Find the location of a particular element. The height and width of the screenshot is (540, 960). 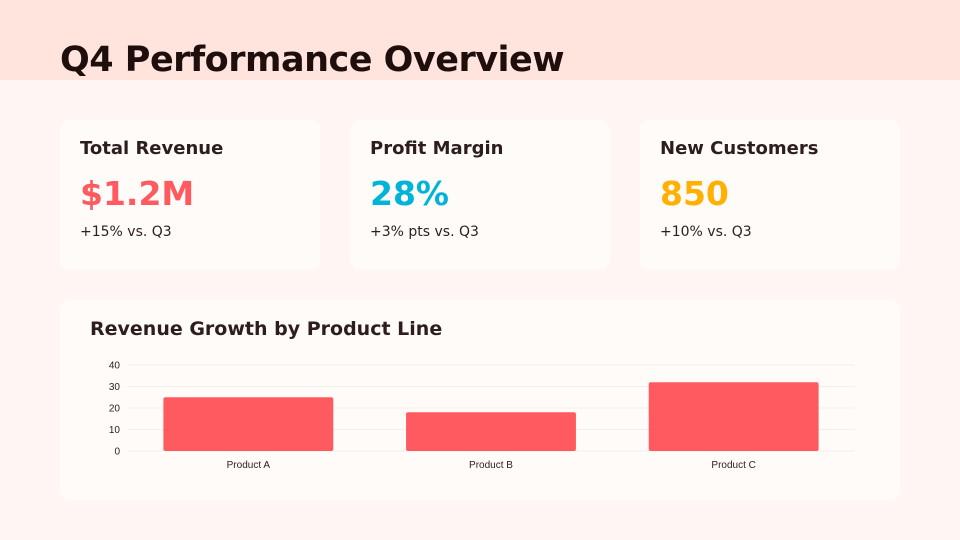

x-tick-label: Product C is located at coordinates (733, 465).